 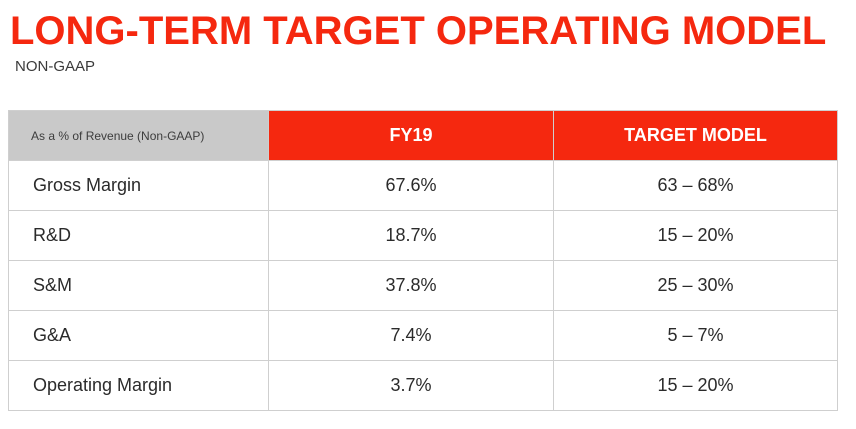 I want to click on table-row: R&D 18.7% 15 – 20%, so click(x=423, y=235).